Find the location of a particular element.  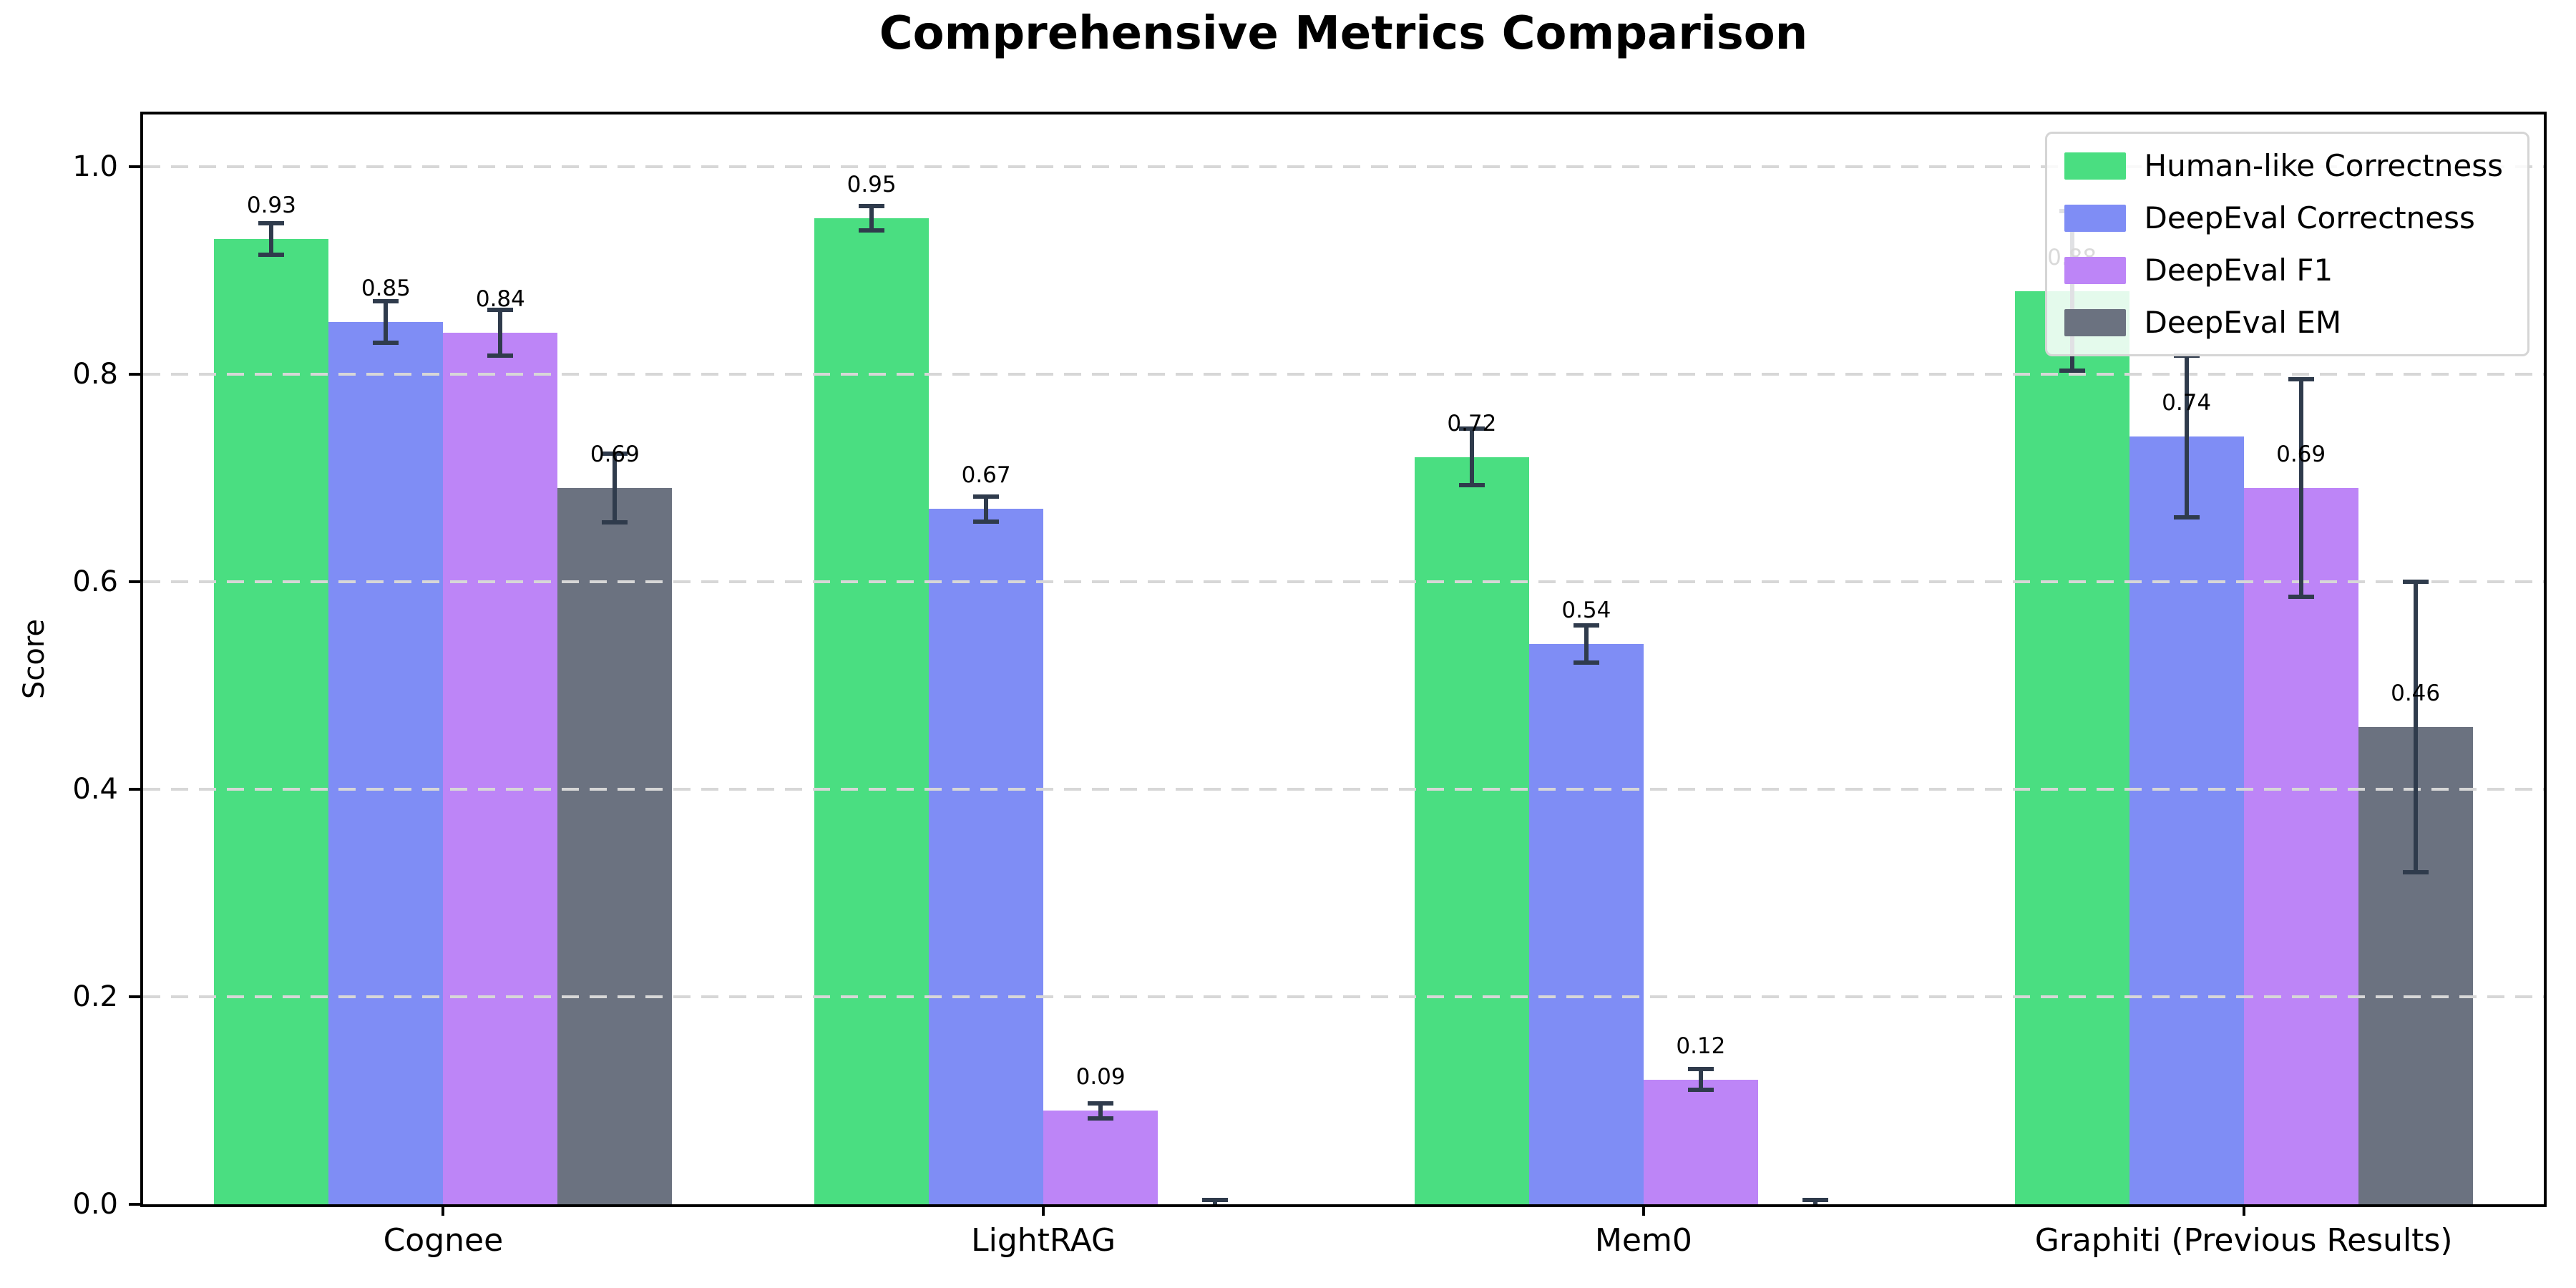

bar-value-label: 0.67 is located at coordinates (986, 475).